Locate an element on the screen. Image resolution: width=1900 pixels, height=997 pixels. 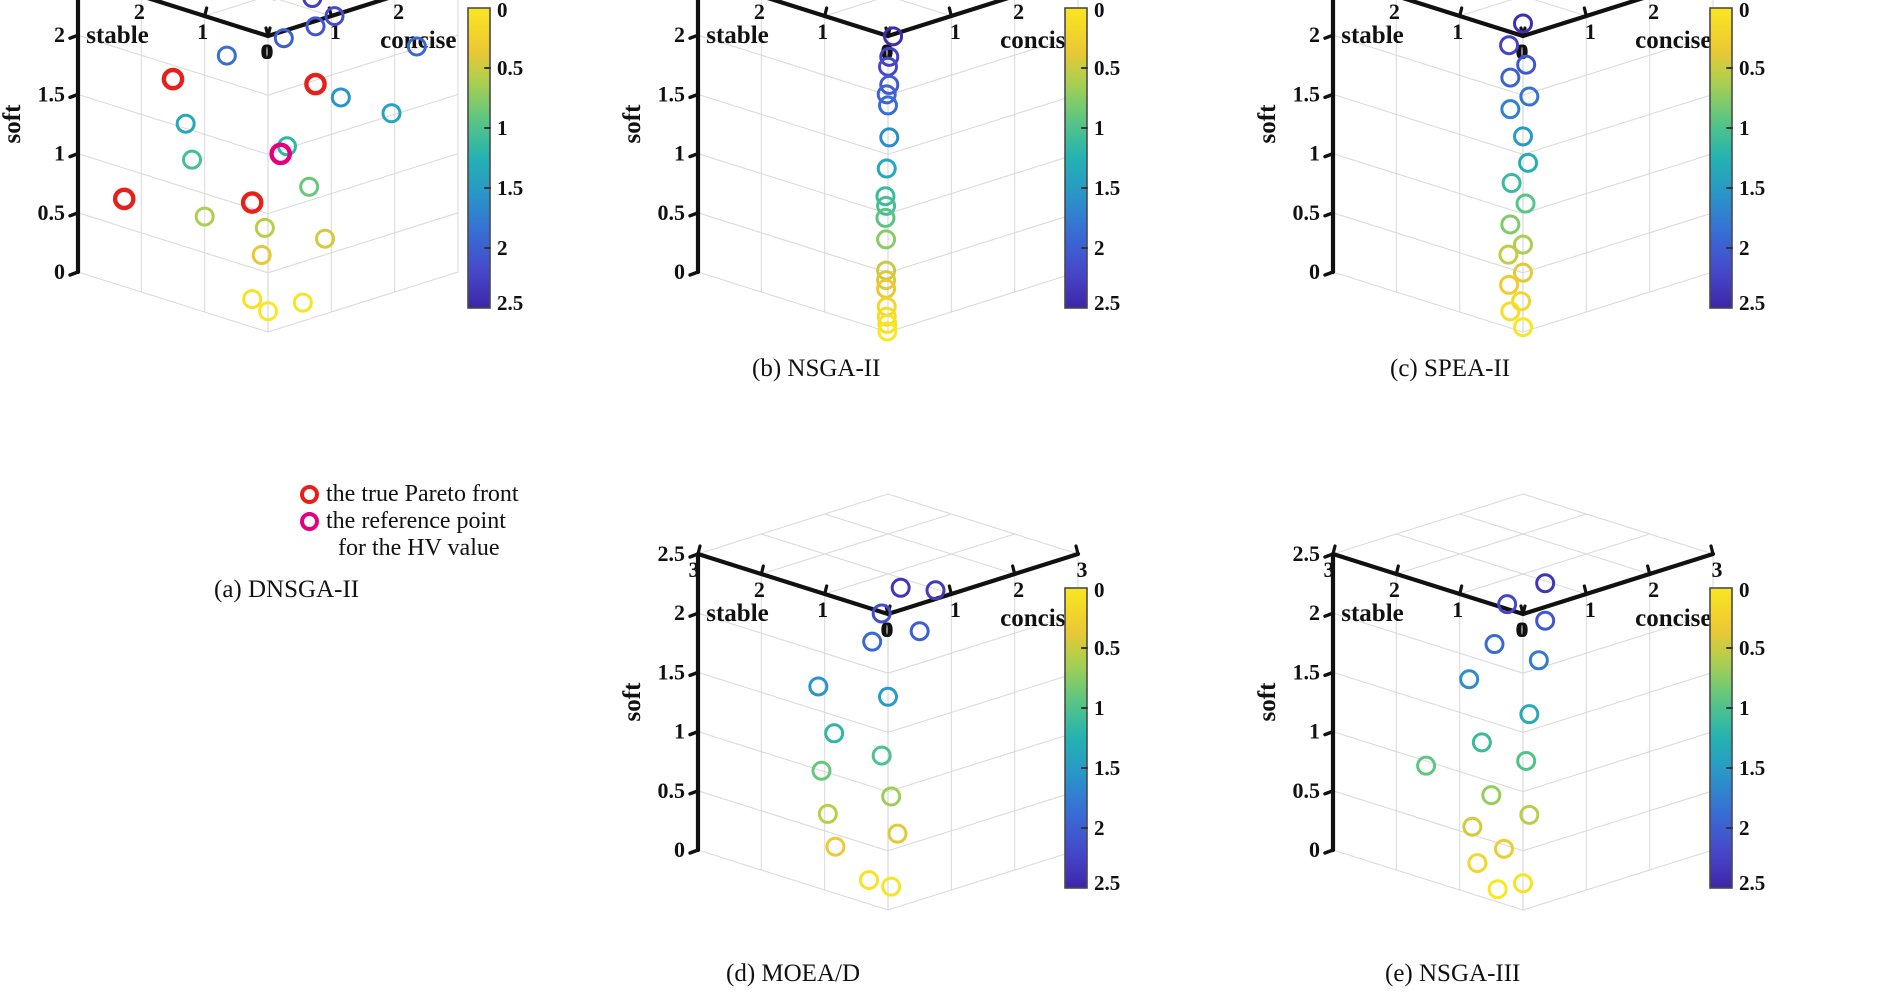
colorbar: 0 0.5 1 1.5 2 2.5 is located at coordinates (495, 157).